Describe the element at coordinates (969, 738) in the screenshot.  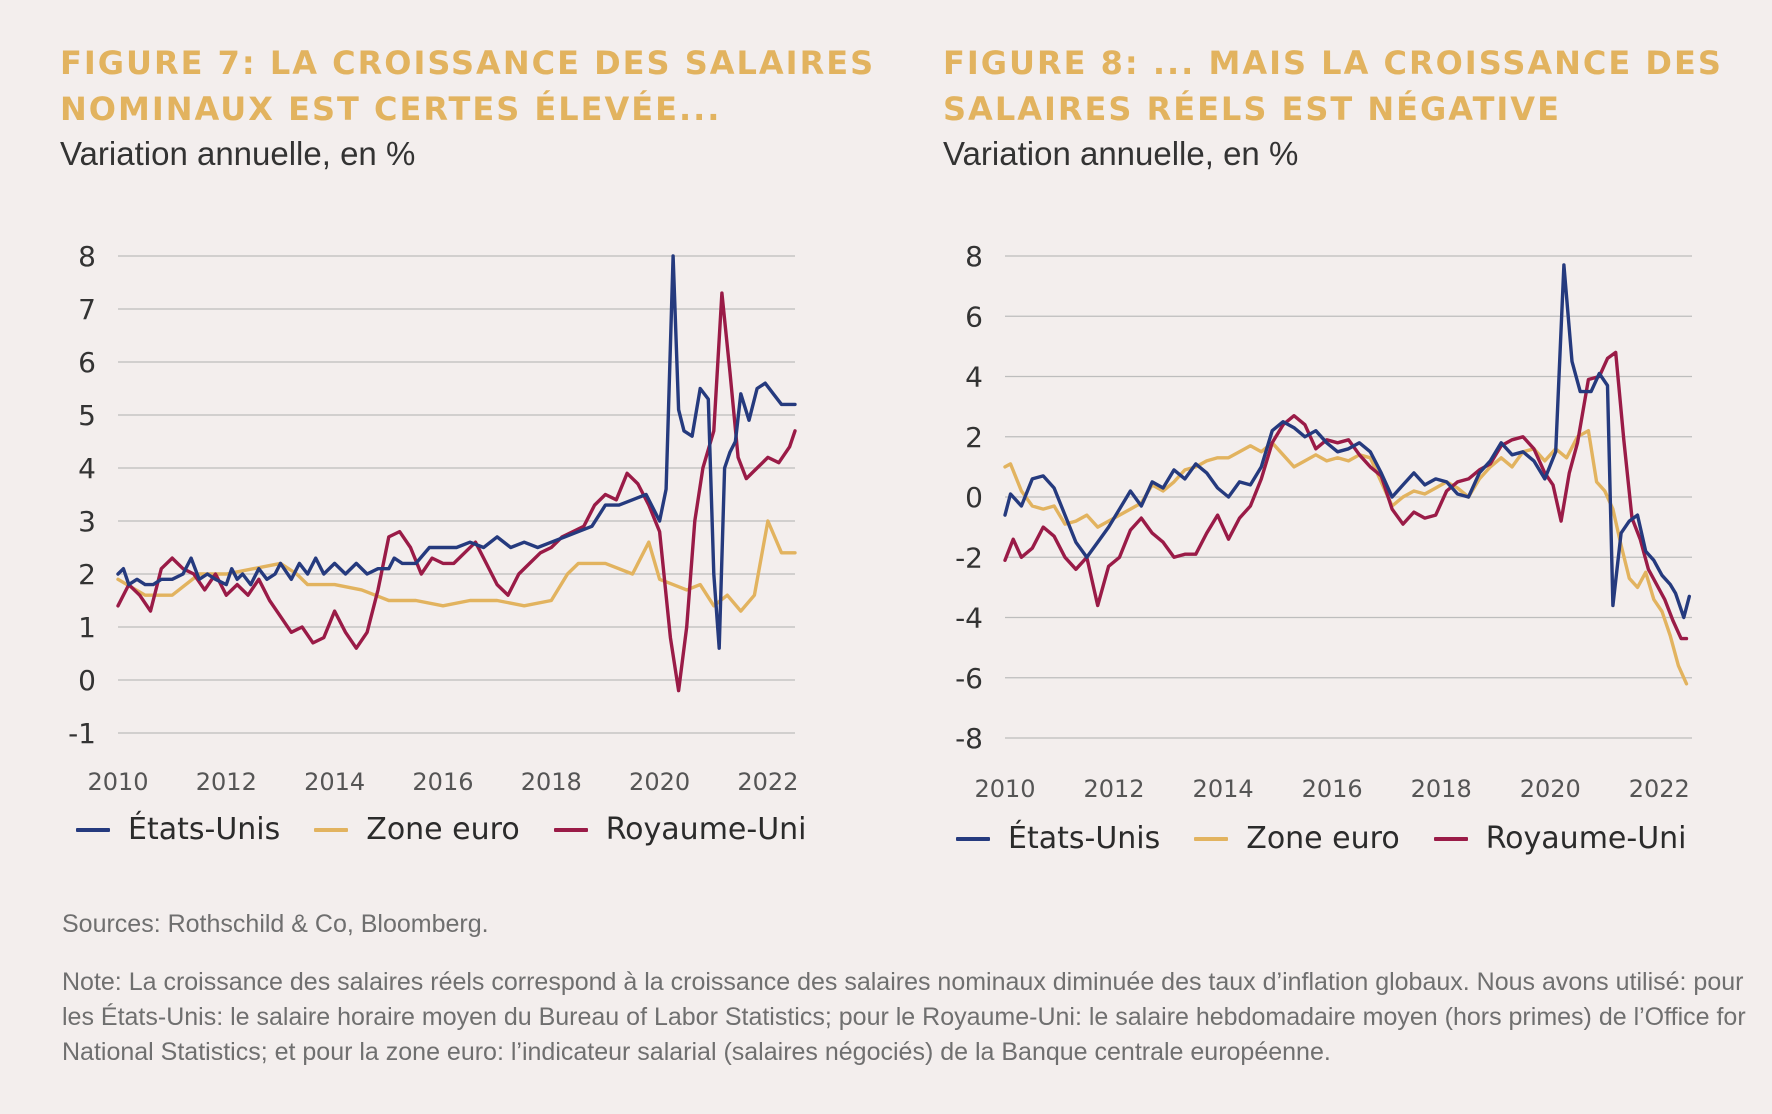
I see `y-tick-label: -8` at that location.